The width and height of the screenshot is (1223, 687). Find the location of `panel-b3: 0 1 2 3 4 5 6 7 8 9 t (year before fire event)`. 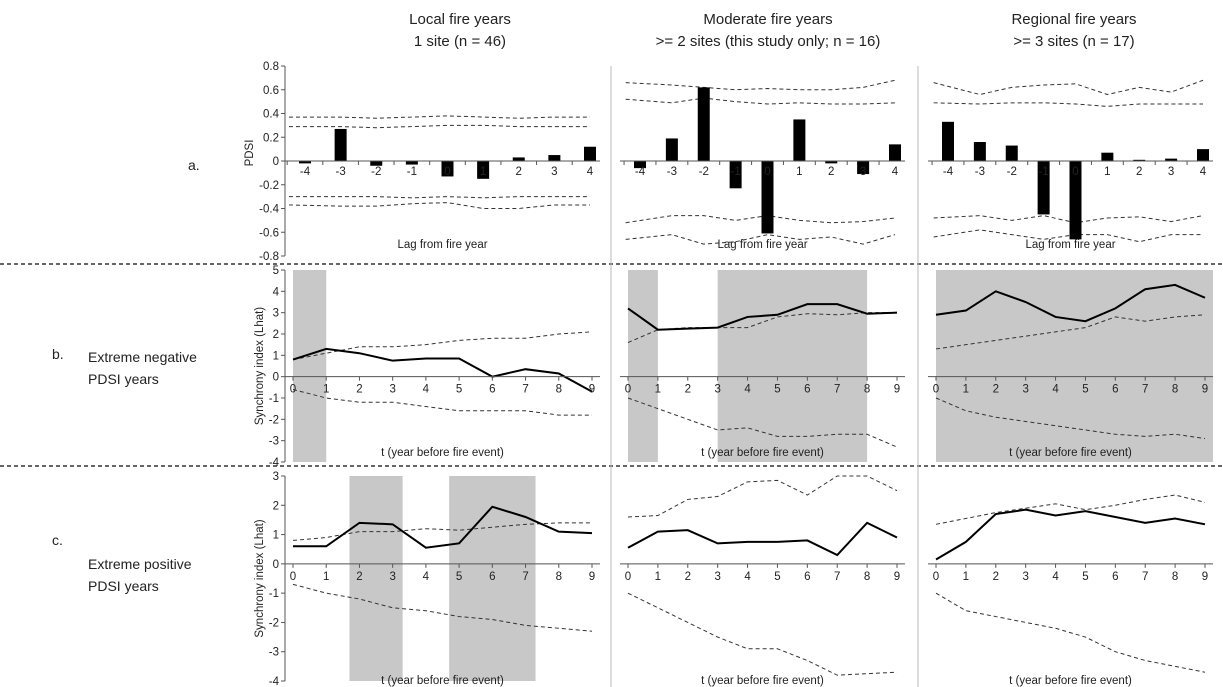

panel-b3: 0 1 2 3 4 5 6 7 8 9 t (year before fire event) is located at coordinates (1070, 366).